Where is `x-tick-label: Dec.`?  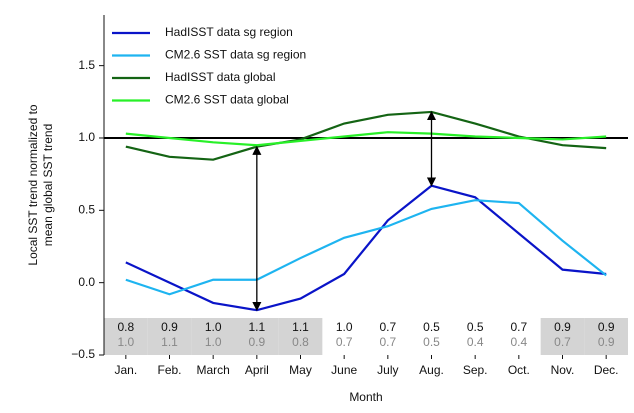
x-tick-label: Dec. is located at coordinates (606, 370).